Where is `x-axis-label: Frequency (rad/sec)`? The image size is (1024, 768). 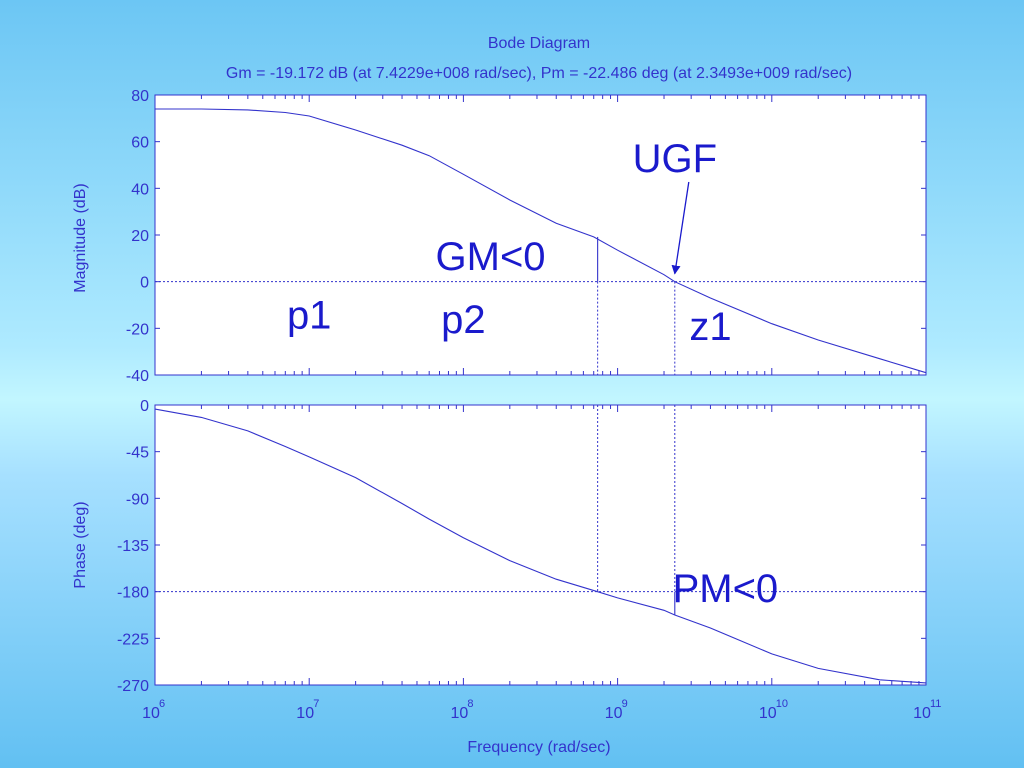 x-axis-label: Frequency (rad/sec) is located at coordinates (538, 747).